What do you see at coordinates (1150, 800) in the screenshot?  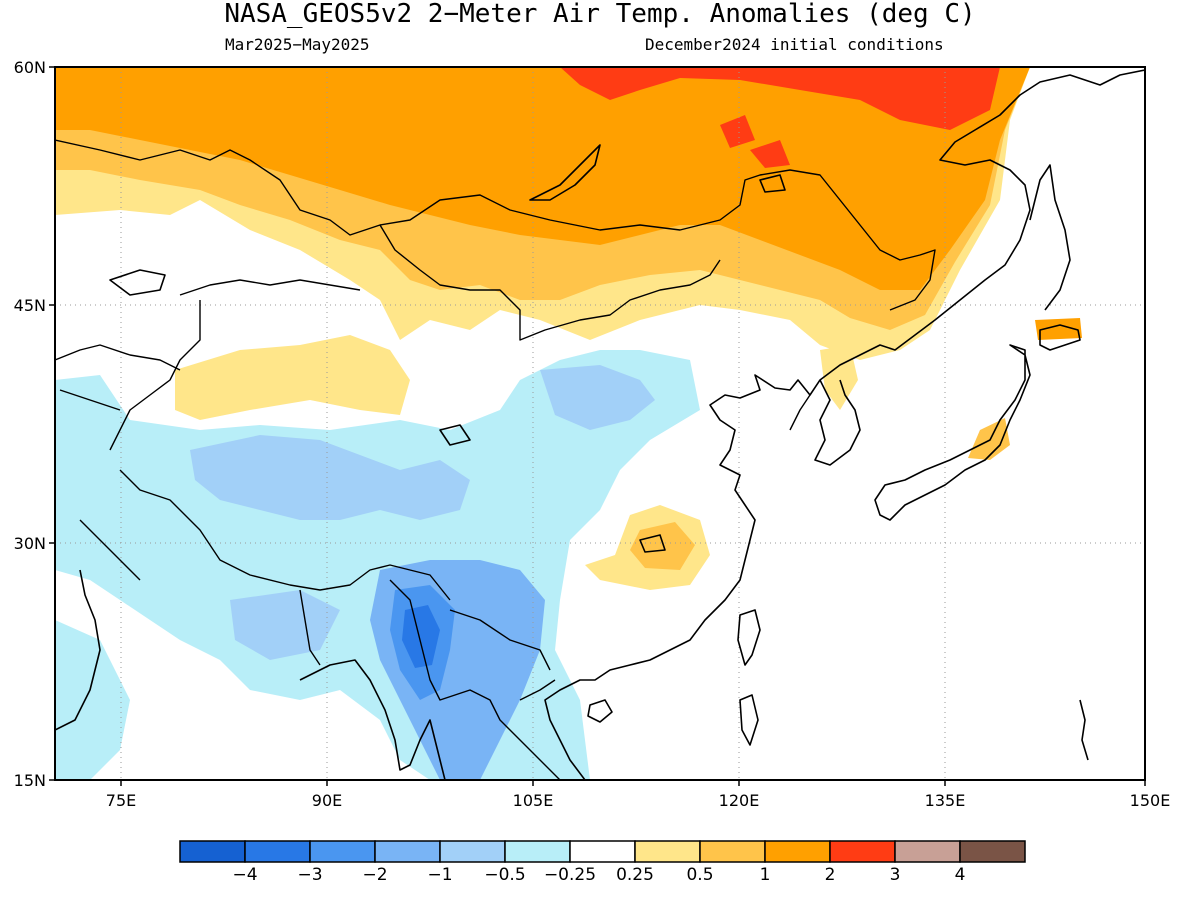 I see `lon-label-150e: 150E` at bounding box center [1150, 800].